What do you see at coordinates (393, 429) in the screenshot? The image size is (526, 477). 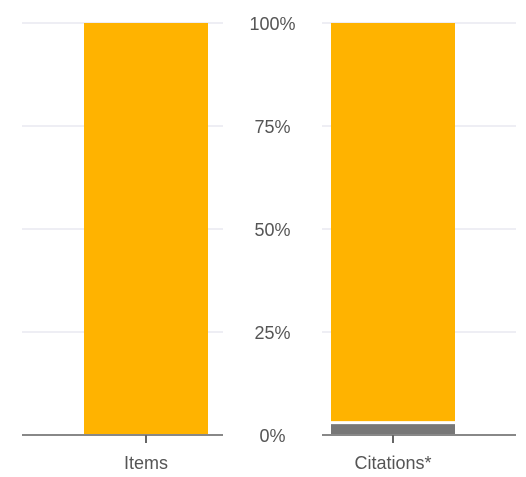 I see `bar-citations--segment-0` at bounding box center [393, 429].